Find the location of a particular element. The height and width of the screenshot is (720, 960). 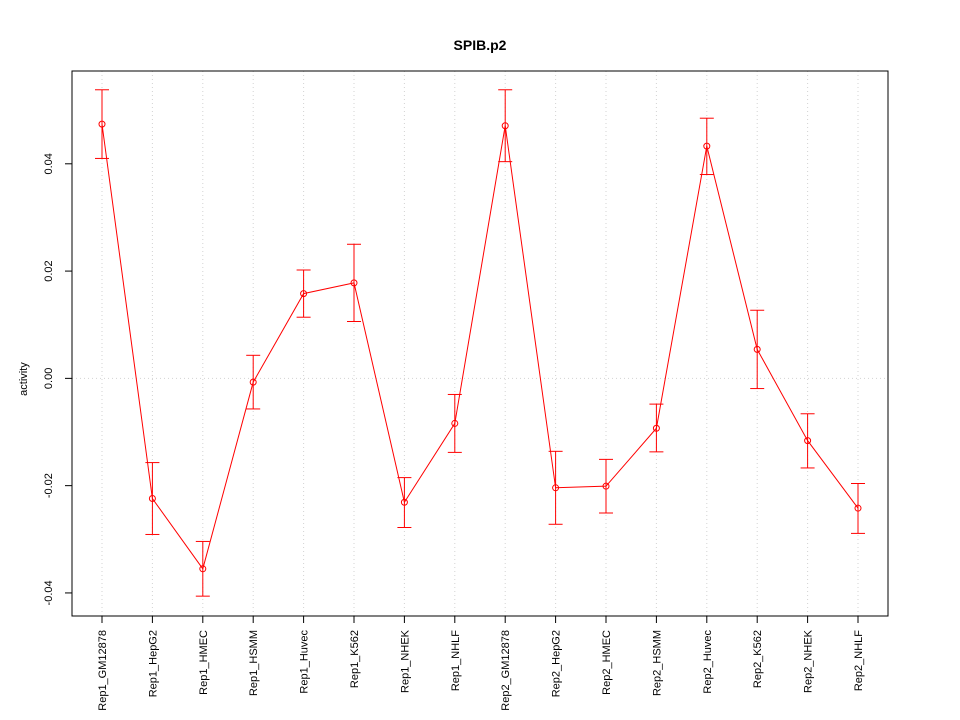

x-tick-label: Rep1_NHLF is located at coordinates (456, 660).